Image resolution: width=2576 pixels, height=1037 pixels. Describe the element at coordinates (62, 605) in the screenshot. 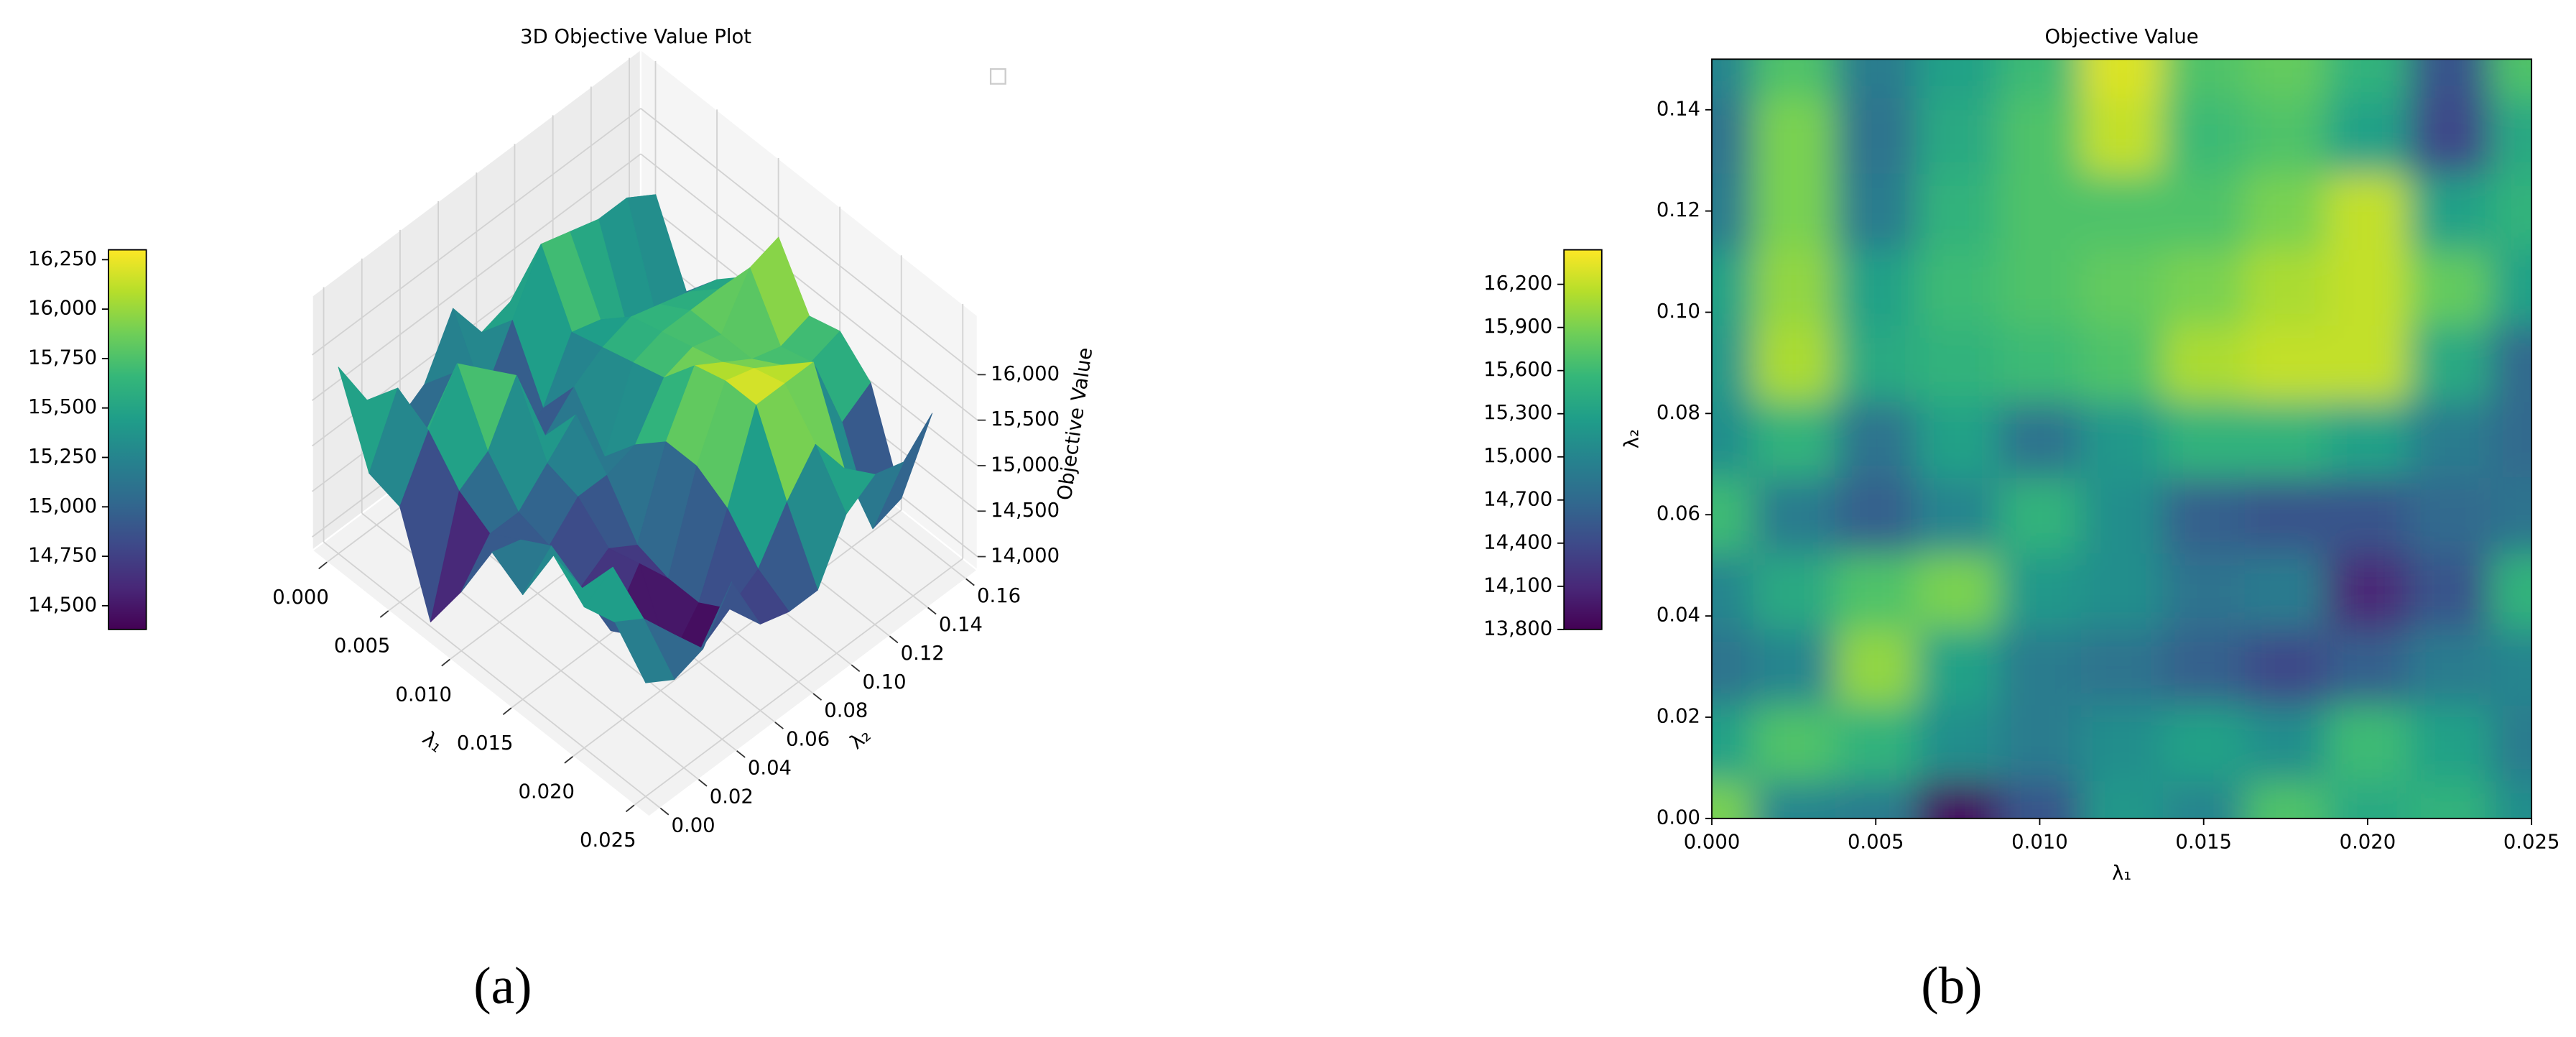

I see `colorbar-tick-label: 14,500` at that location.